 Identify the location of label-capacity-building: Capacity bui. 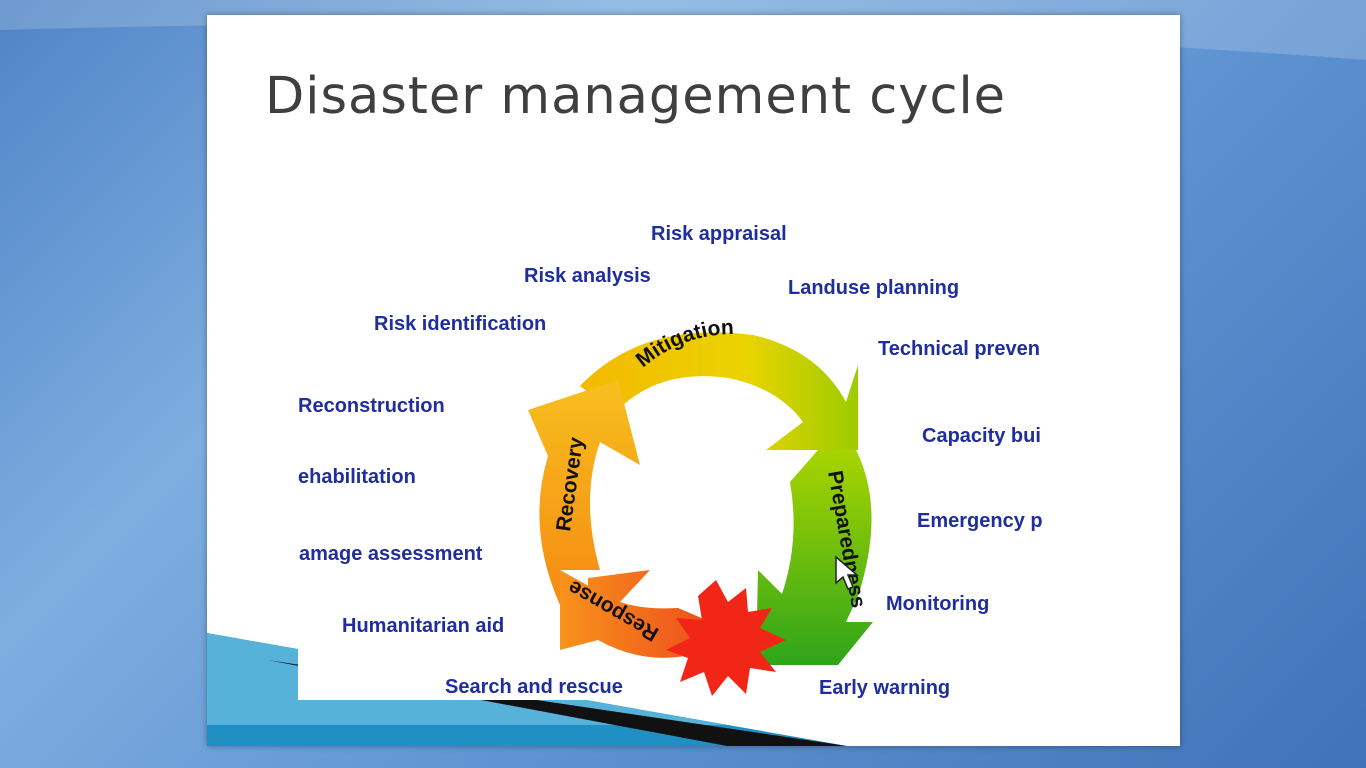
(981, 436).